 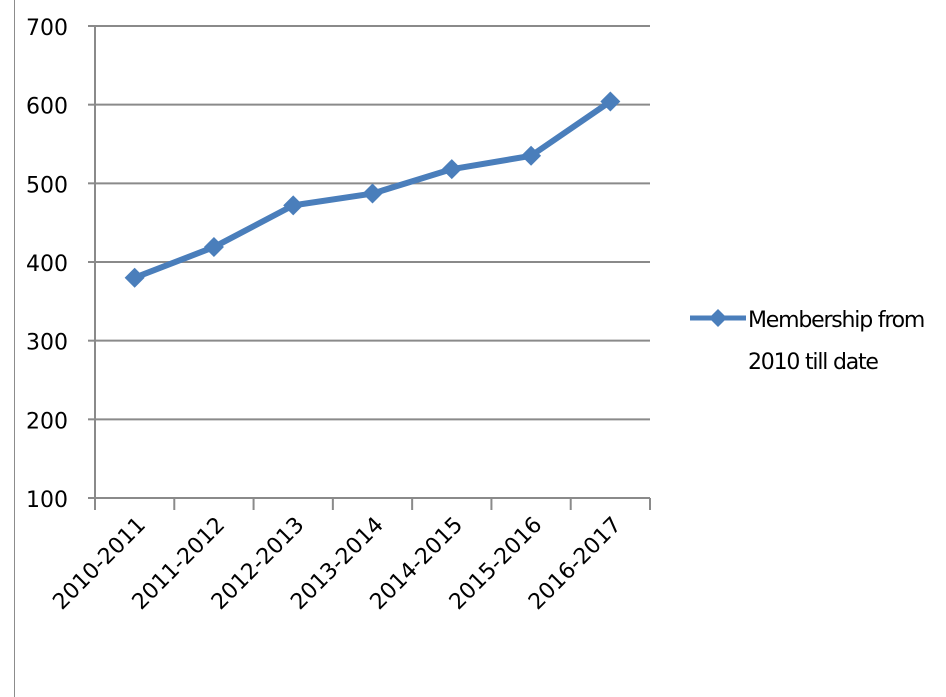 I want to click on legend: Membership from 2010 till date, so click(x=818, y=345).